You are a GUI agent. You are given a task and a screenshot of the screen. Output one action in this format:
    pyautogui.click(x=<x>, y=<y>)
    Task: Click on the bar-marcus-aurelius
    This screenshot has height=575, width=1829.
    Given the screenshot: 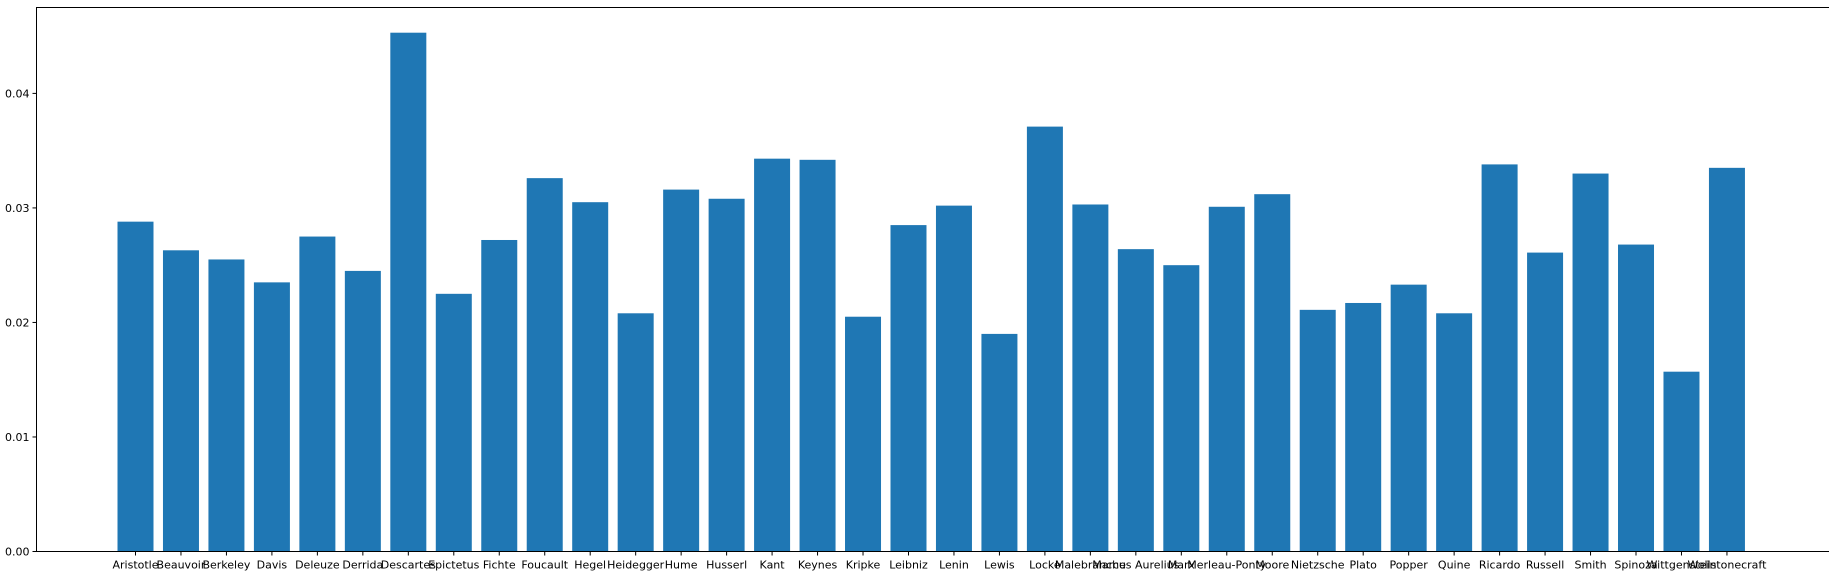 What is the action you would take?
    pyautogui.click(x=1135, y=400)
    